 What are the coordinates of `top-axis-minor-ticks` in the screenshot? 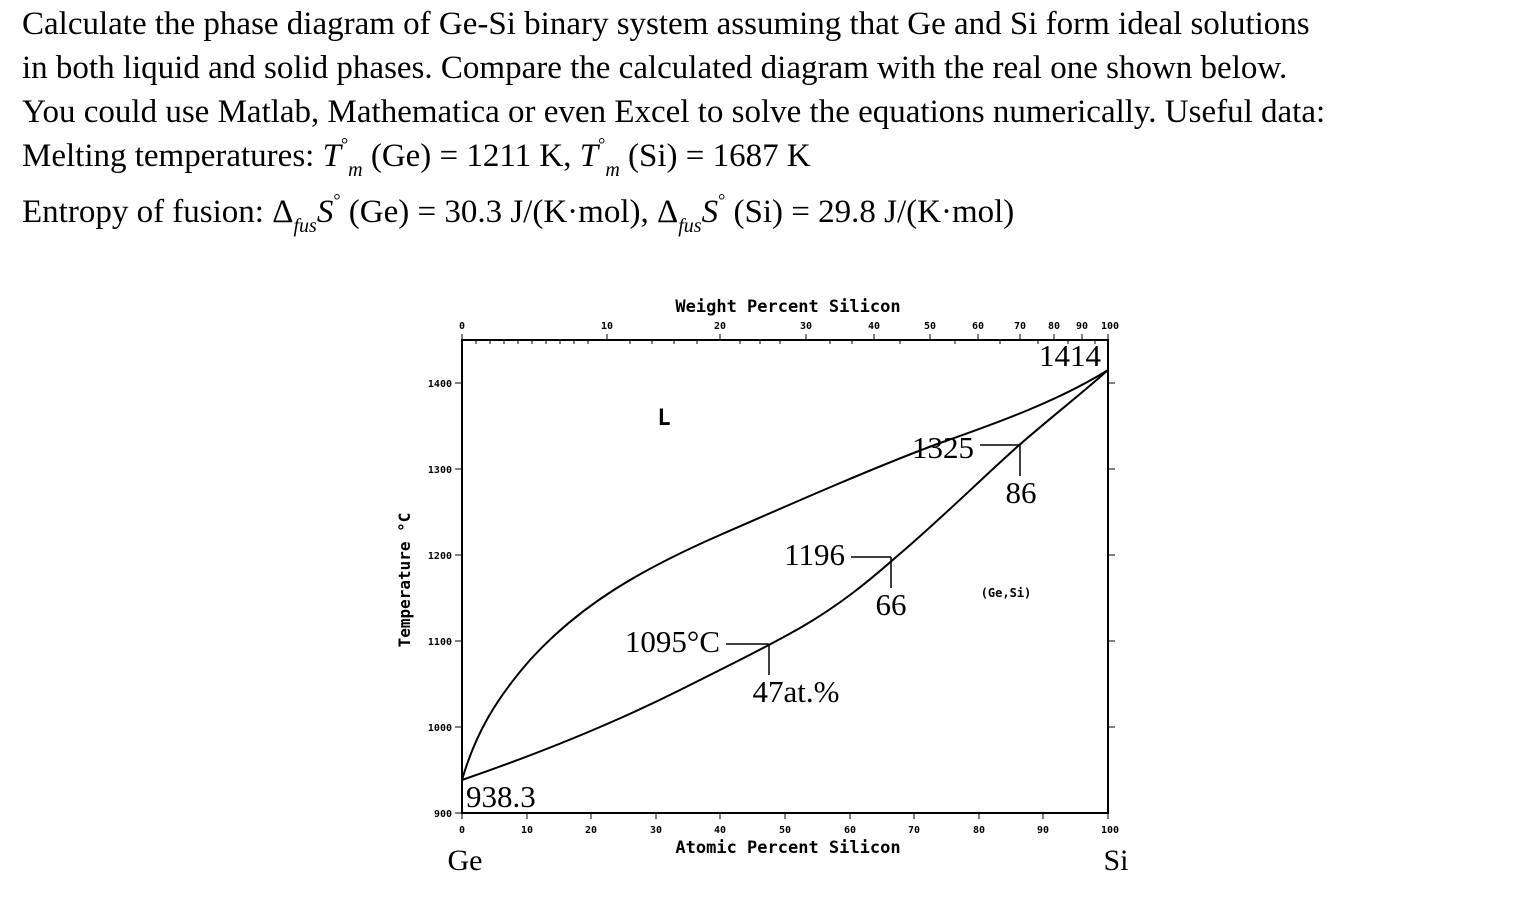 It's located at (785, 342).